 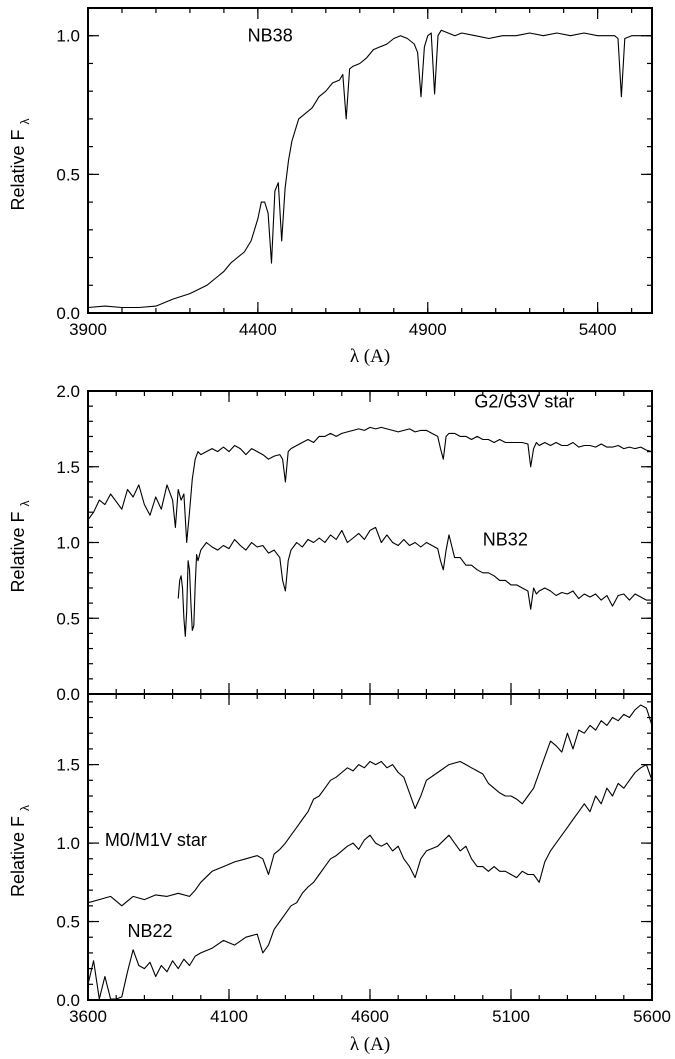 I want to click on annotation-nb38: NB38, so click(x=270, y=35).